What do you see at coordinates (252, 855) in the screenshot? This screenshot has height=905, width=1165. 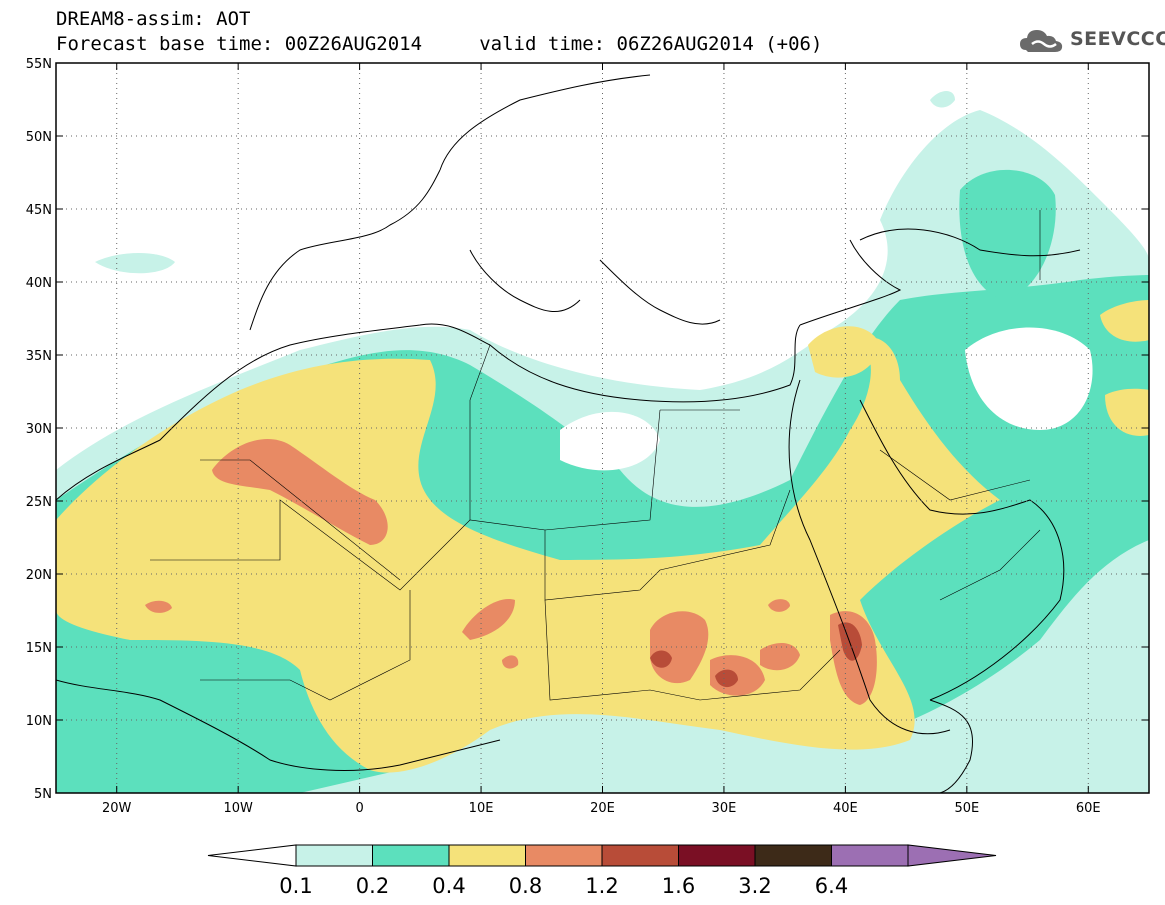 I see `colorbar-arrow-left` at bounding box center [252, 855].